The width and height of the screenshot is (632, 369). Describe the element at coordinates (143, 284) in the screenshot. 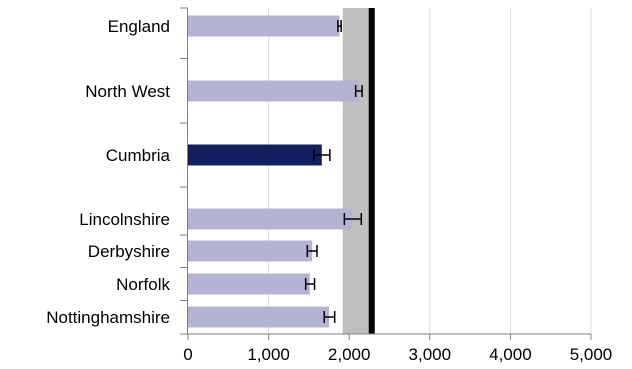

I see `category-label-norfolk: Norfolk` at that location.